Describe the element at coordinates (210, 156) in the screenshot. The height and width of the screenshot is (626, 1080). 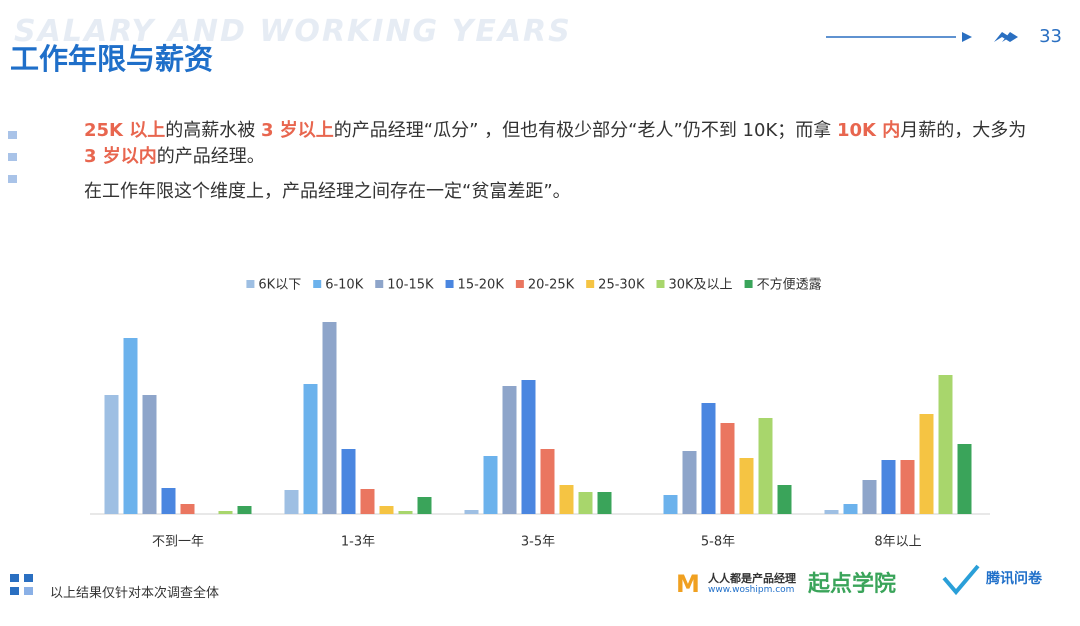
I see `text: 的产品经理。` at that location.